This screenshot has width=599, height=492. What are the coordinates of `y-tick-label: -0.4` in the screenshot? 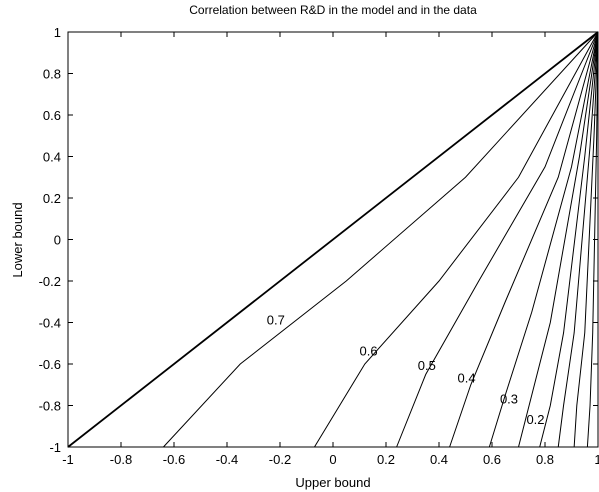 It's located at (50, 323).